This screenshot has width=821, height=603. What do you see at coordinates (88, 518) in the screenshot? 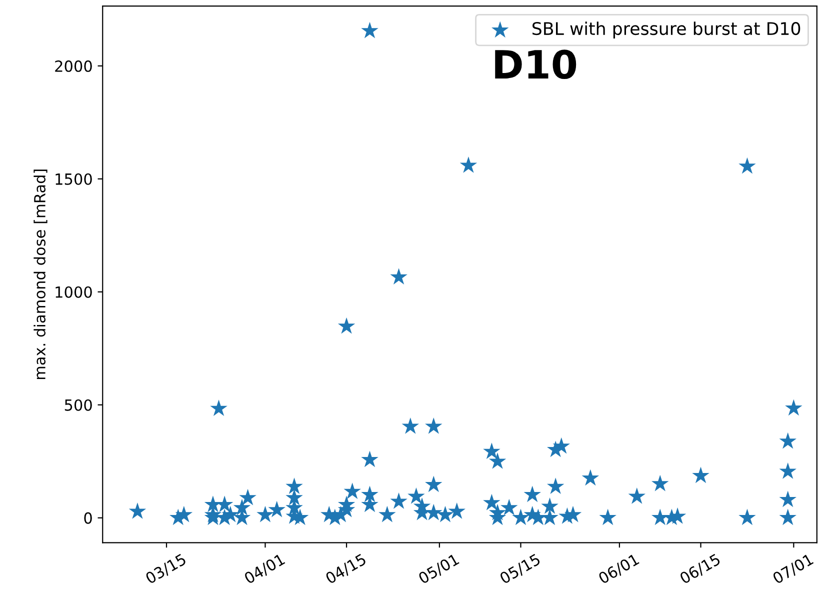
I see `y-tick-label: 0` at bounding box center [88, 518].